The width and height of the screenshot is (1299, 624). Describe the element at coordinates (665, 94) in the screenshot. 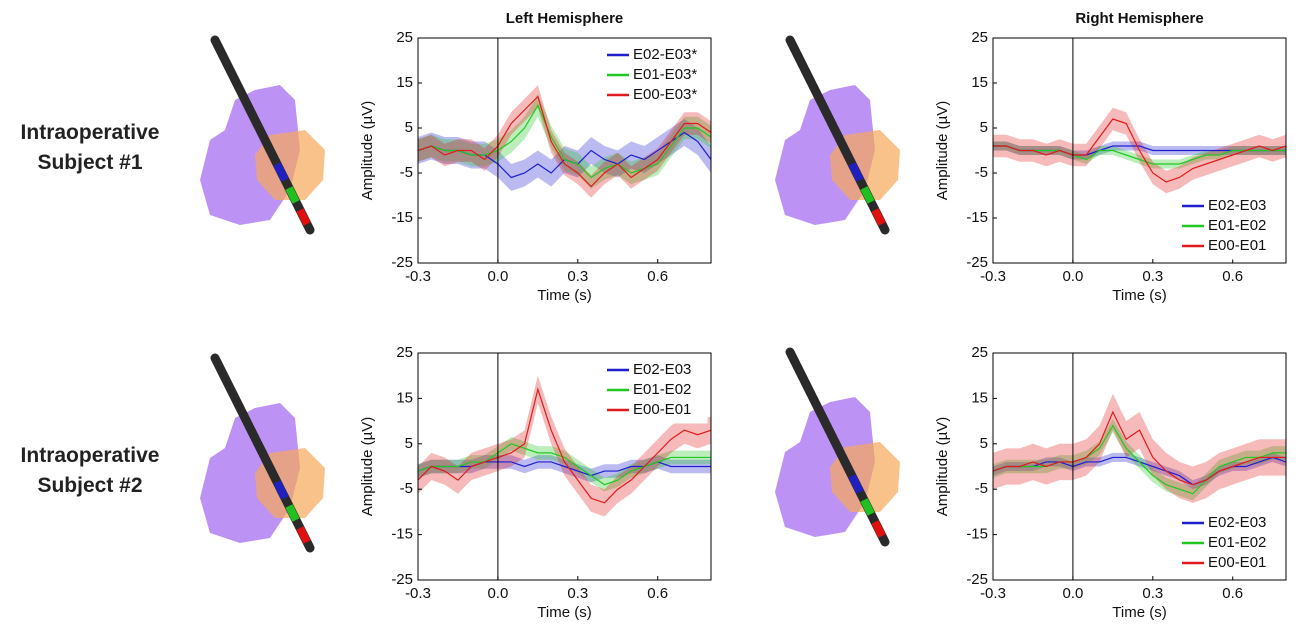

I see `legend-label: E00-E03*` at that location.